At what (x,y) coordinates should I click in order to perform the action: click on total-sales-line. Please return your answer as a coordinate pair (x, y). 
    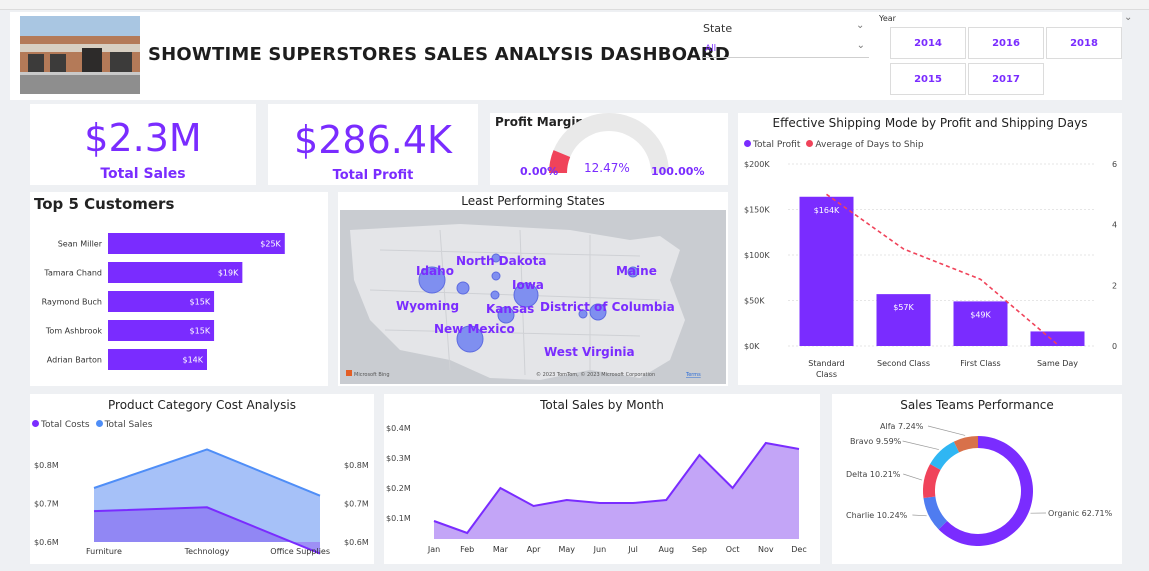
    Looking at the image, I should click on (207, 472).